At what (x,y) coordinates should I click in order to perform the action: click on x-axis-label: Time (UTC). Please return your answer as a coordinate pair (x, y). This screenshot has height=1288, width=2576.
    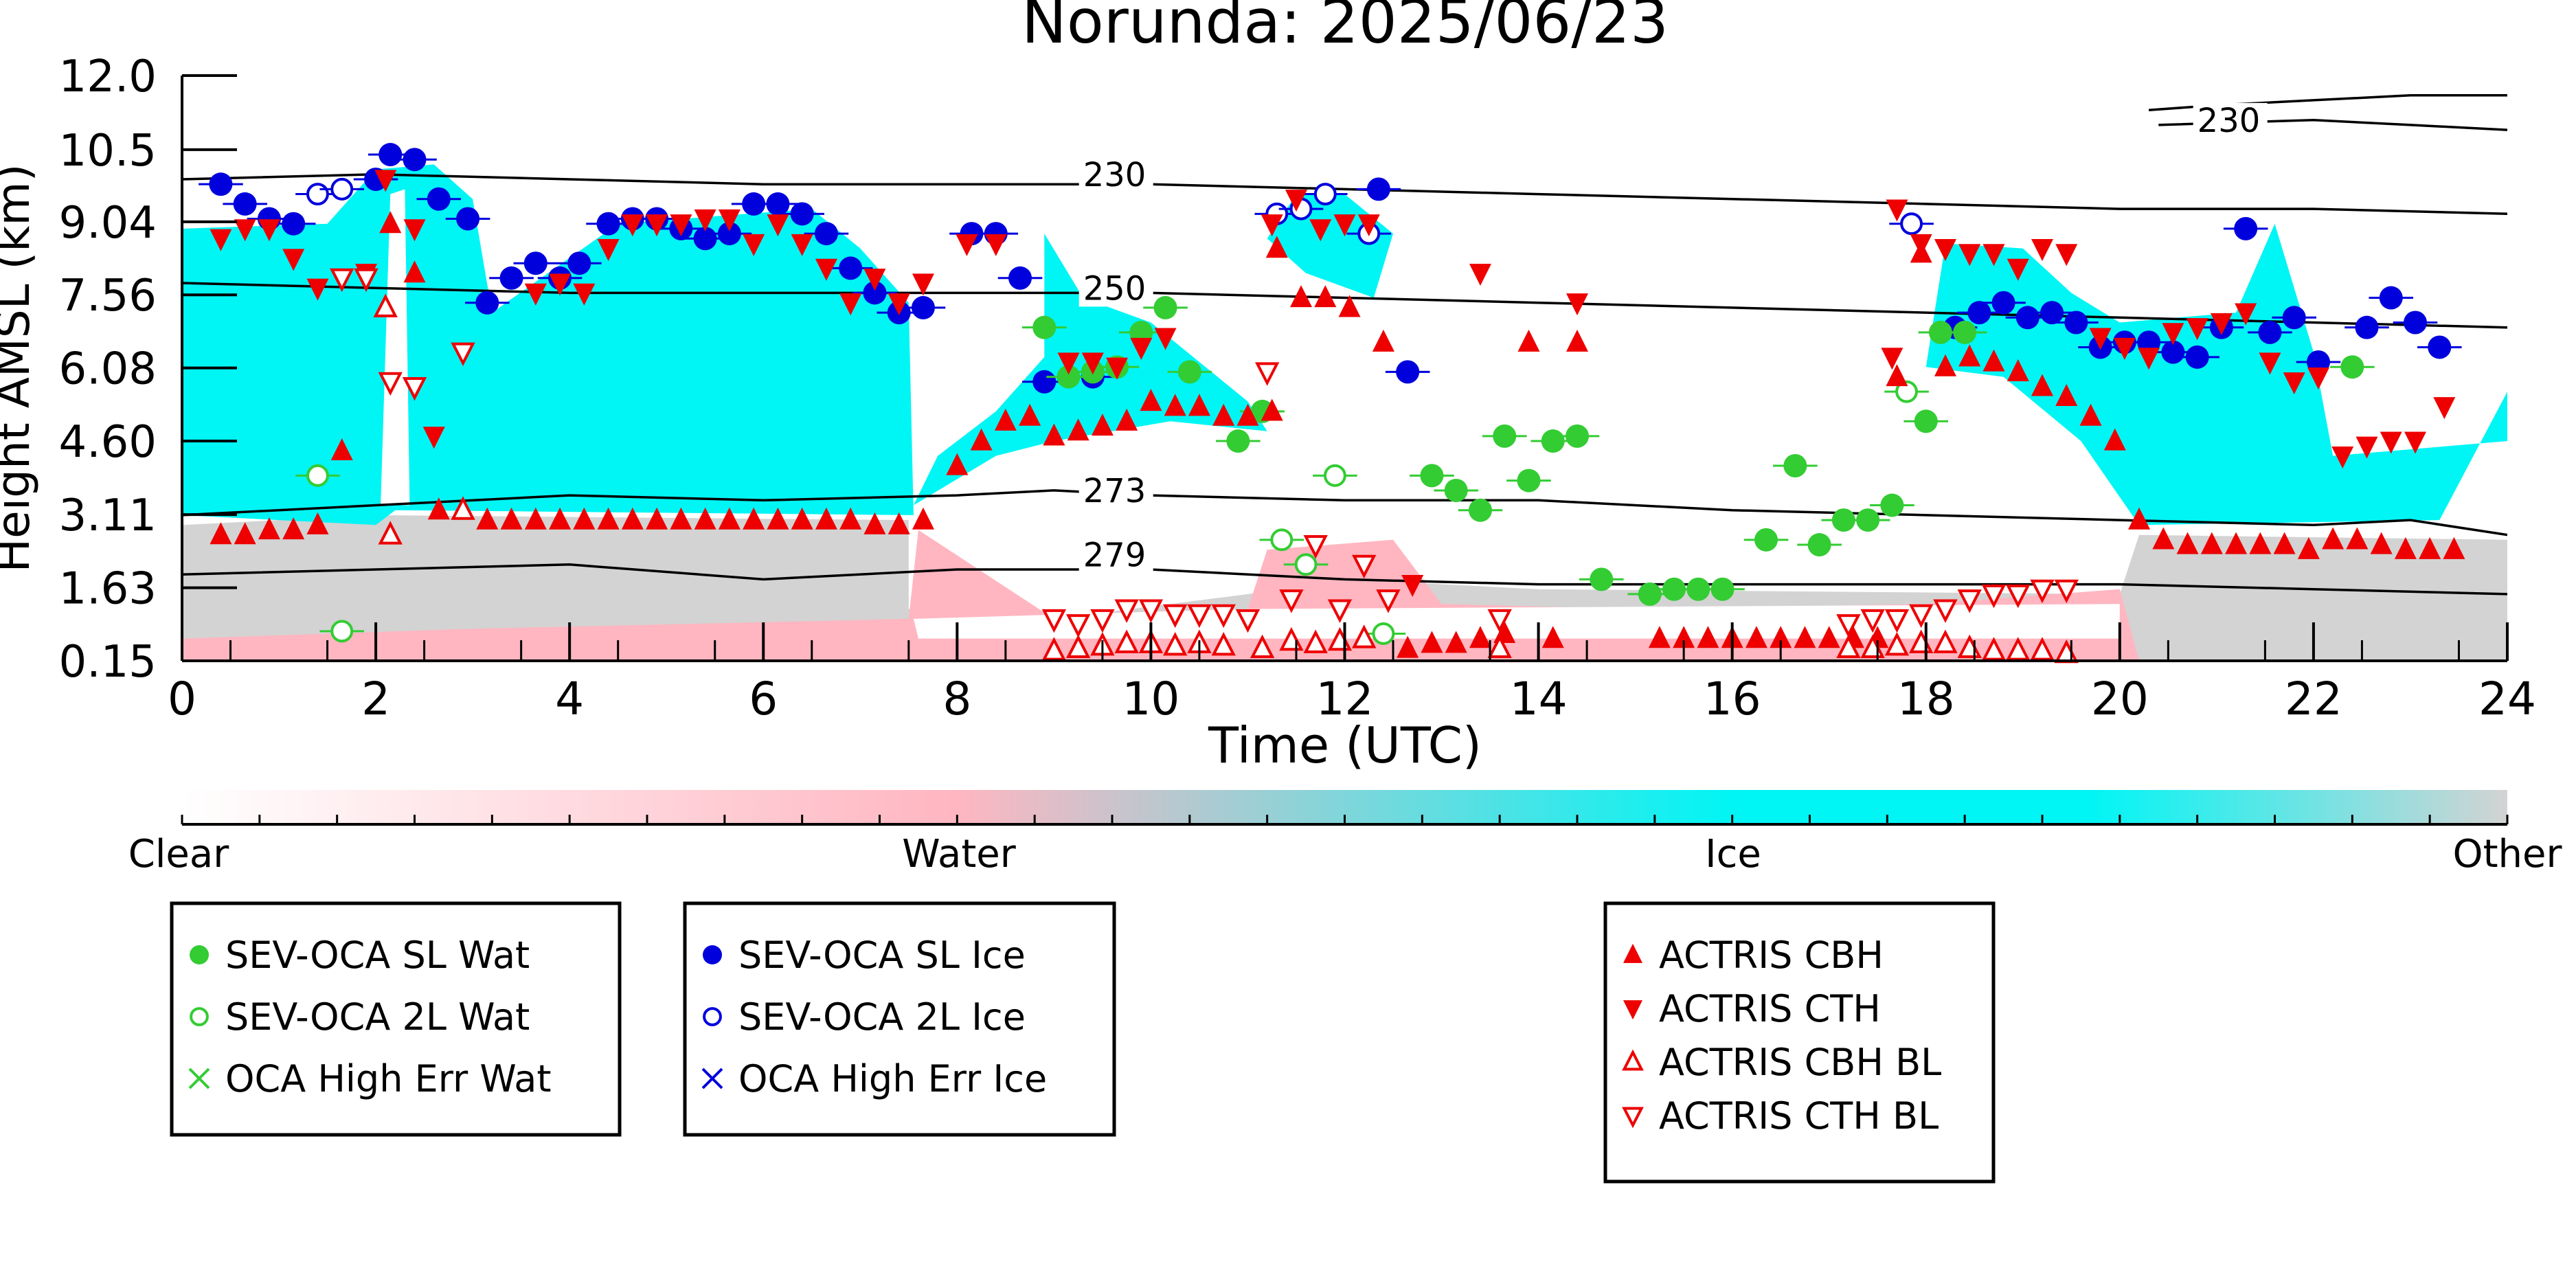
    Looking at the image, I should click on (1345, 745).